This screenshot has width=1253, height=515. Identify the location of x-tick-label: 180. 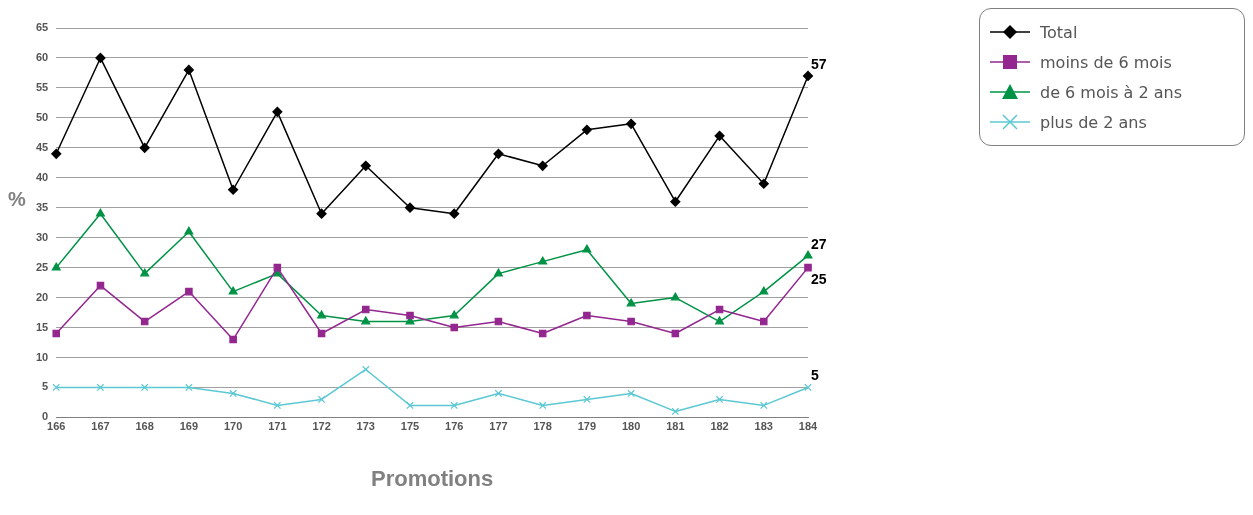
(631, 426).